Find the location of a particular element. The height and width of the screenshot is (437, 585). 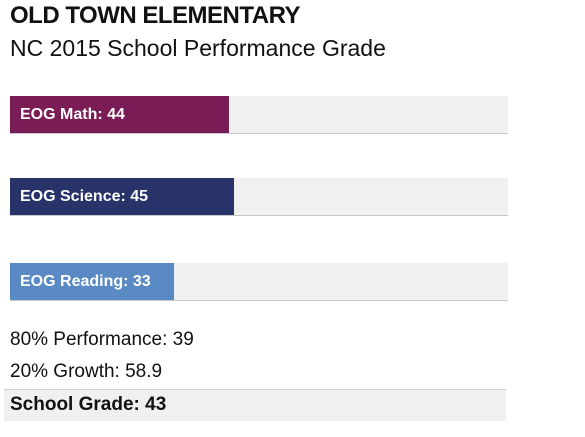

school-grade-row: School Grade: 43 is located at coordinates (255, 405).